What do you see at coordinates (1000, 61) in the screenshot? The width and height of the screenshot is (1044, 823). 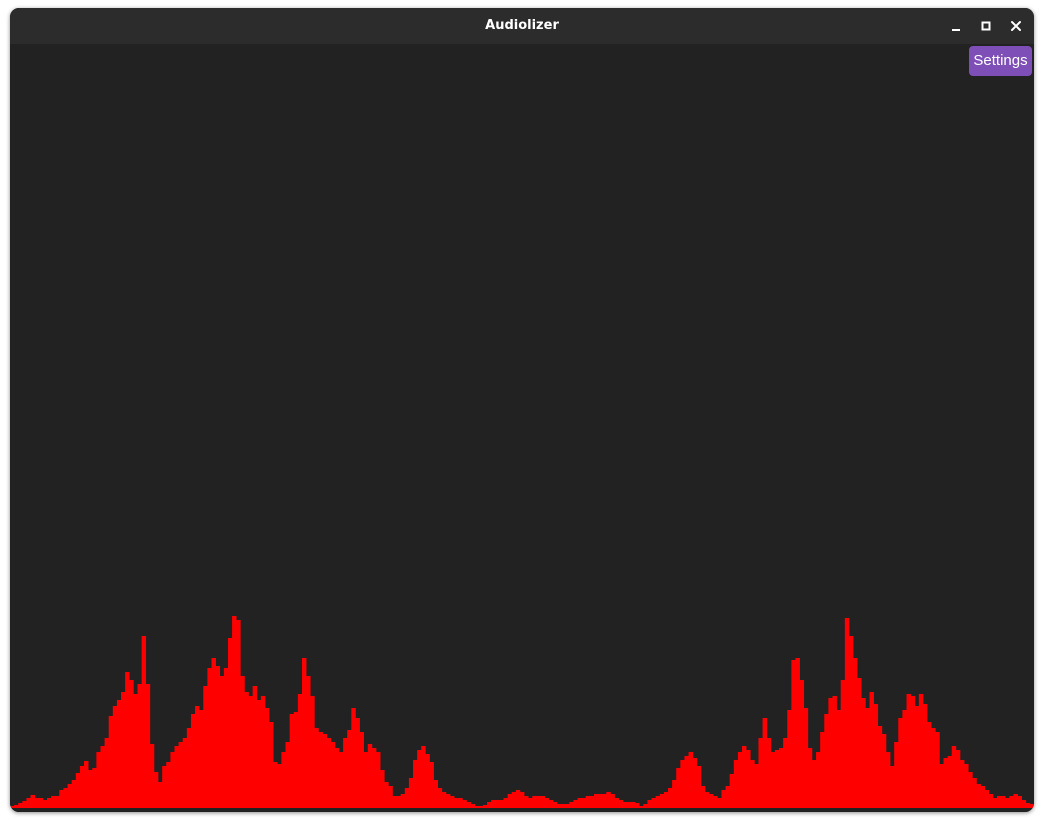 I see `settings-button: Settings` at bounding box center [1000, 61].